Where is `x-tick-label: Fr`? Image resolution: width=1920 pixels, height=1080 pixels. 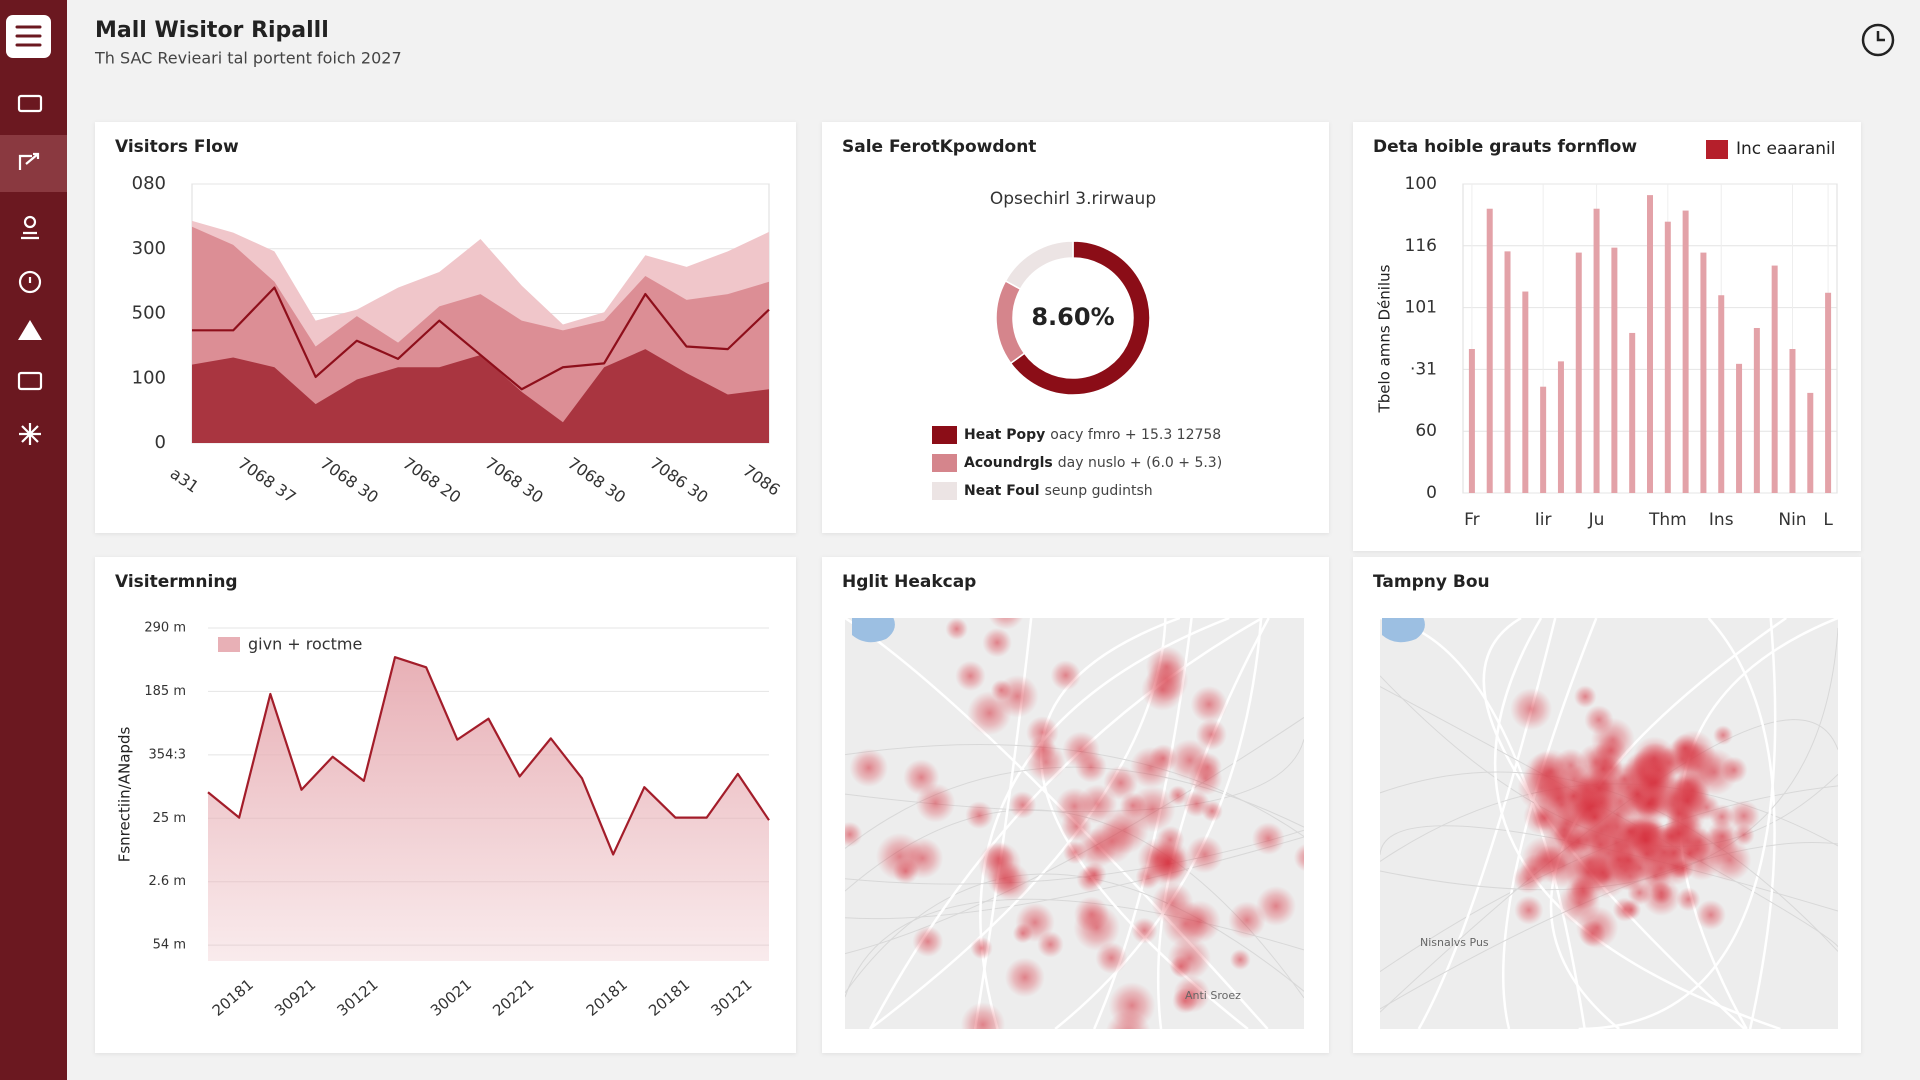
x-tick-label: Fr is located at coordinates (1472, 520).